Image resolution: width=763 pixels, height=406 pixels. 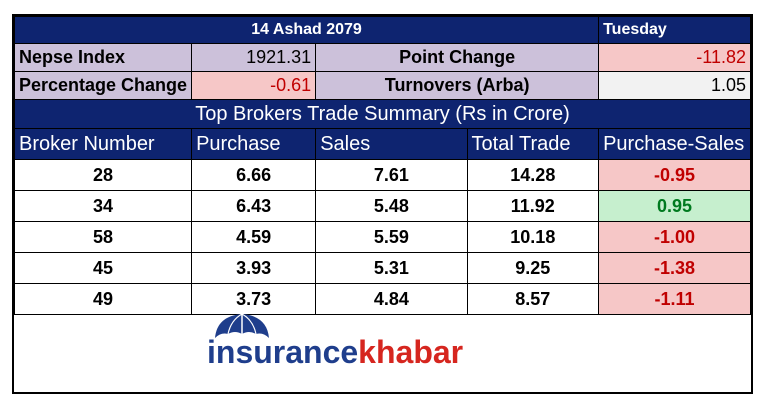 I want to click on purchase-sales-value: -1.00, so click(x=674, y=237).